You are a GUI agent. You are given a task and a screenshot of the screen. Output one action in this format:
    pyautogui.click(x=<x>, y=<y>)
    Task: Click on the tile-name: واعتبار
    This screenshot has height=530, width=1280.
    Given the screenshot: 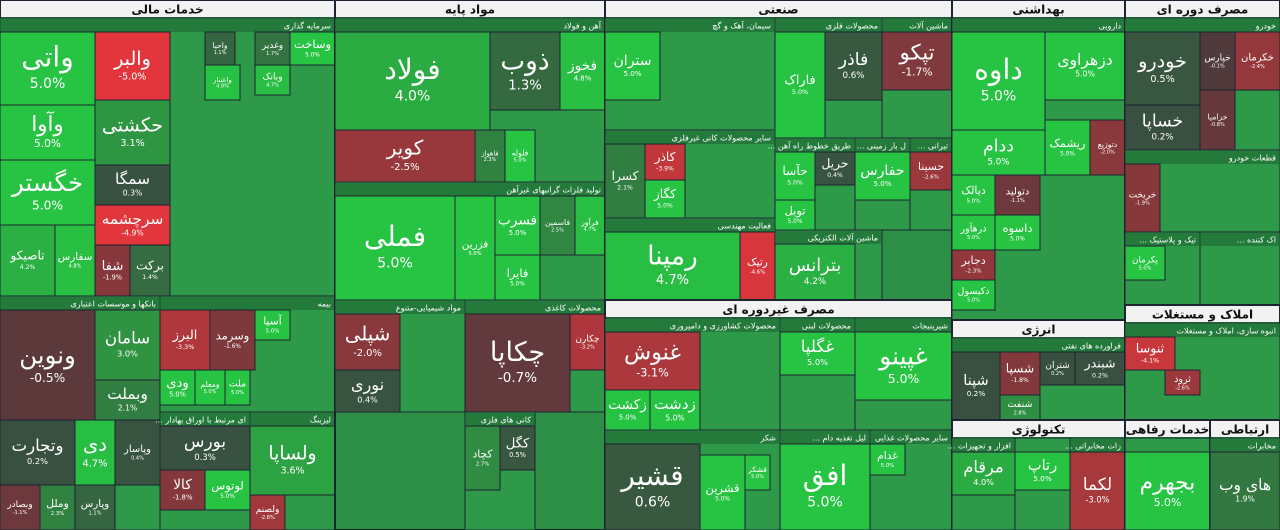 What is the action you would take?
    pyautogui.click(x=222, y=80)
    